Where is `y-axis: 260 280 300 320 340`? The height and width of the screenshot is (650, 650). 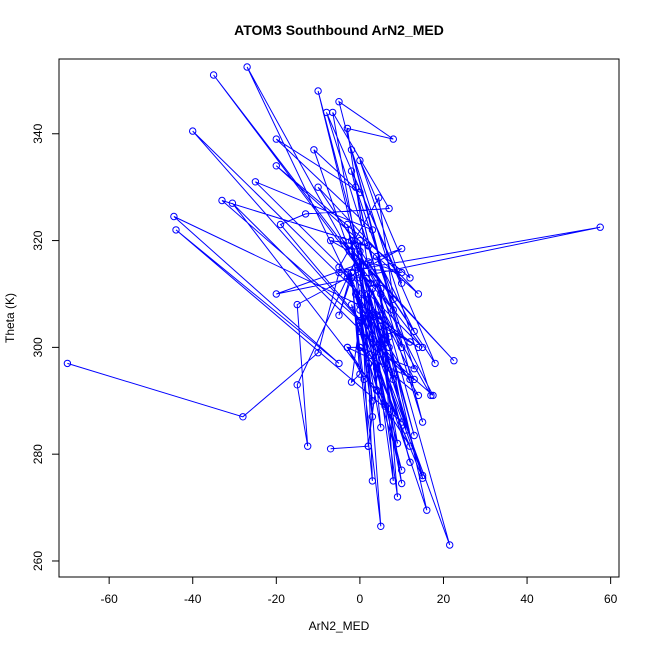
y-axis: 260 280 300 320 340 is located at coordinates (45, 347).